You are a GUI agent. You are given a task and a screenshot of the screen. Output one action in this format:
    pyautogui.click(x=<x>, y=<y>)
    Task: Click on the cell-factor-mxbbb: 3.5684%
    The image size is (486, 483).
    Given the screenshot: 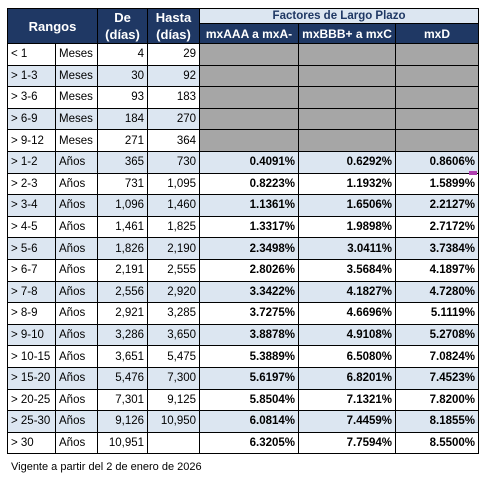 What is the action you would take?
    pyautogui.click(x=347, y=270)
    